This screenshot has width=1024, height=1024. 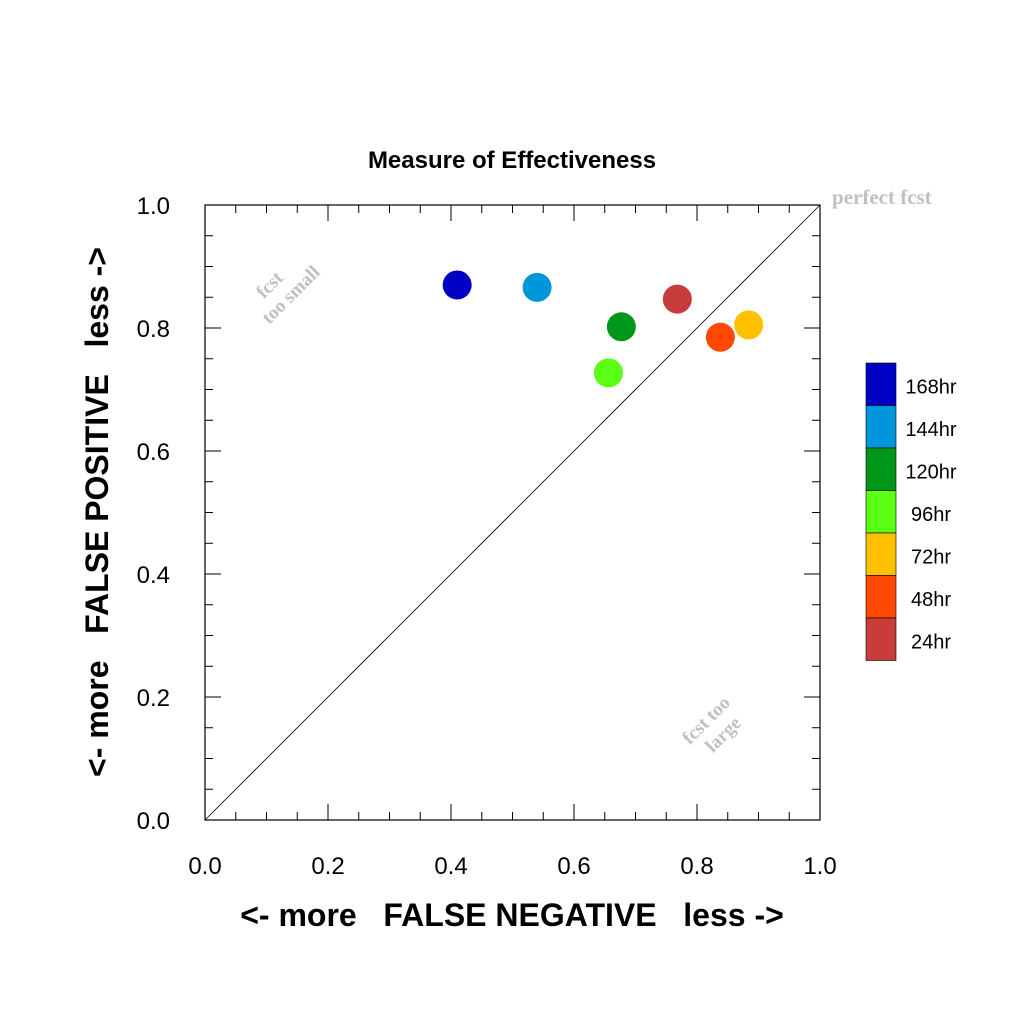 What do you see at coordinates (931, 600) in the screenshot?
I see `legend-label-48hr: 48hr` at bounding box center [931, 600].